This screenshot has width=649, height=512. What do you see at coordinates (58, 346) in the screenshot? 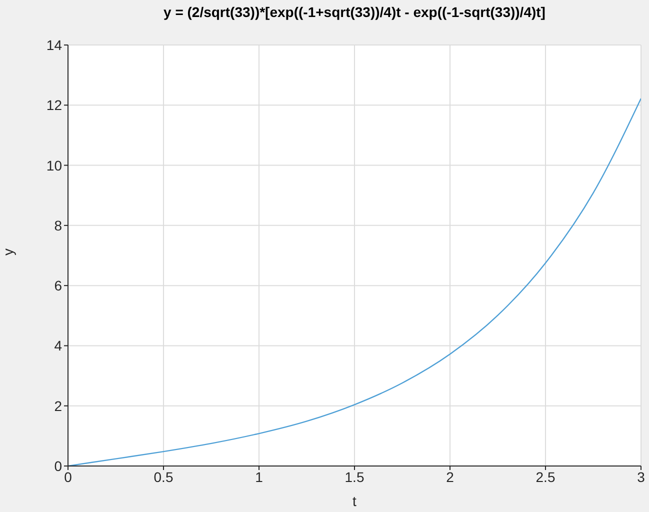
I see `y-tick-label: 4` at bounding box center [58, 346].